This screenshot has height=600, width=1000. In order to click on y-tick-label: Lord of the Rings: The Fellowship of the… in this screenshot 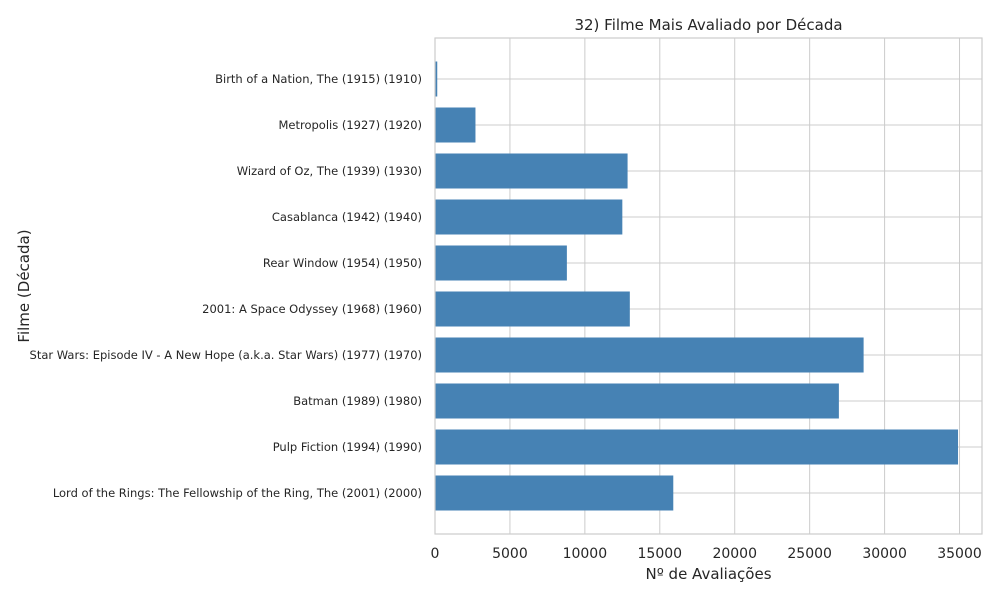, I will do `click(237, 493)`.